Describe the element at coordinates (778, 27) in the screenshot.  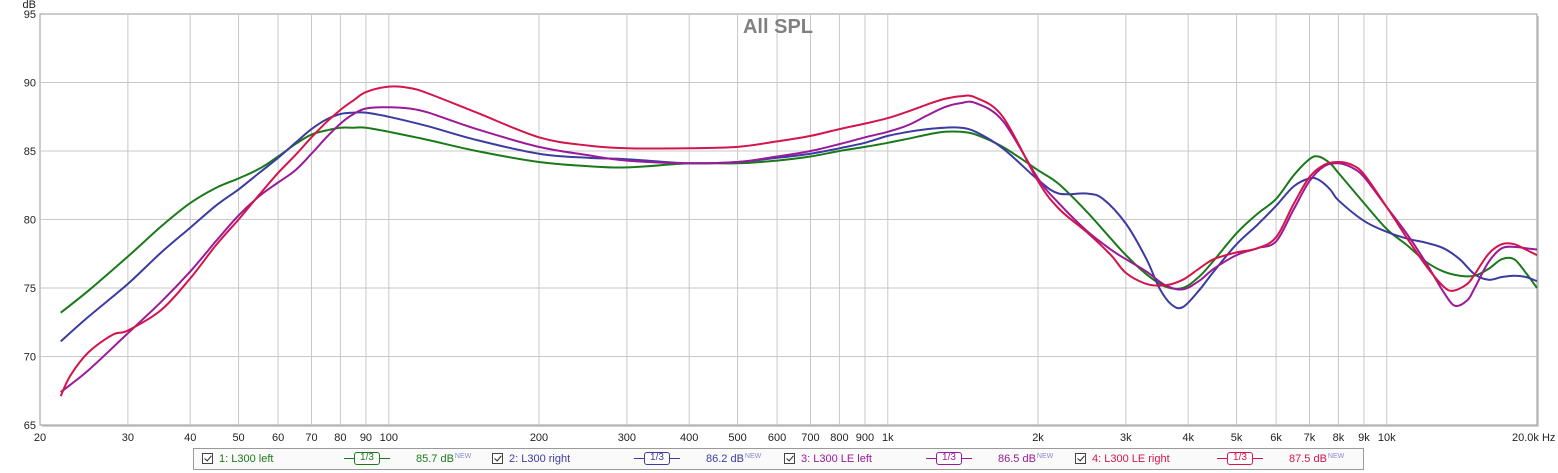
I see `chart-title: All SPL` at that location.